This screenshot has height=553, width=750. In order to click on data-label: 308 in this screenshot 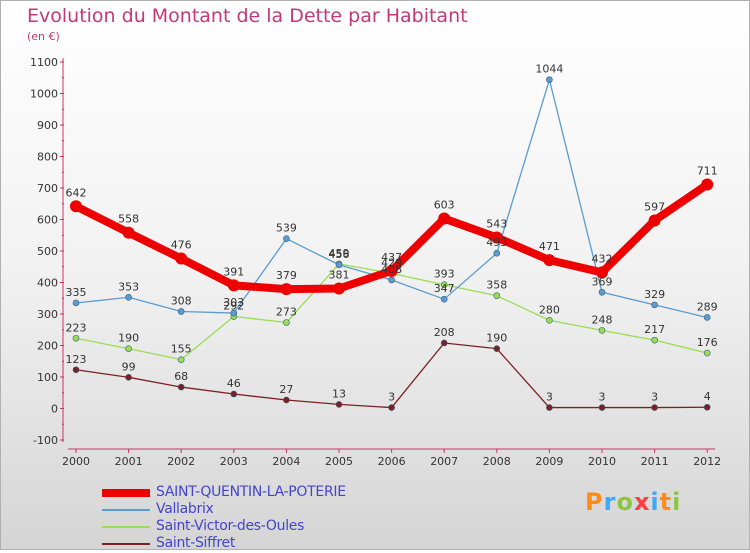, I will do `click(181, 300)`.